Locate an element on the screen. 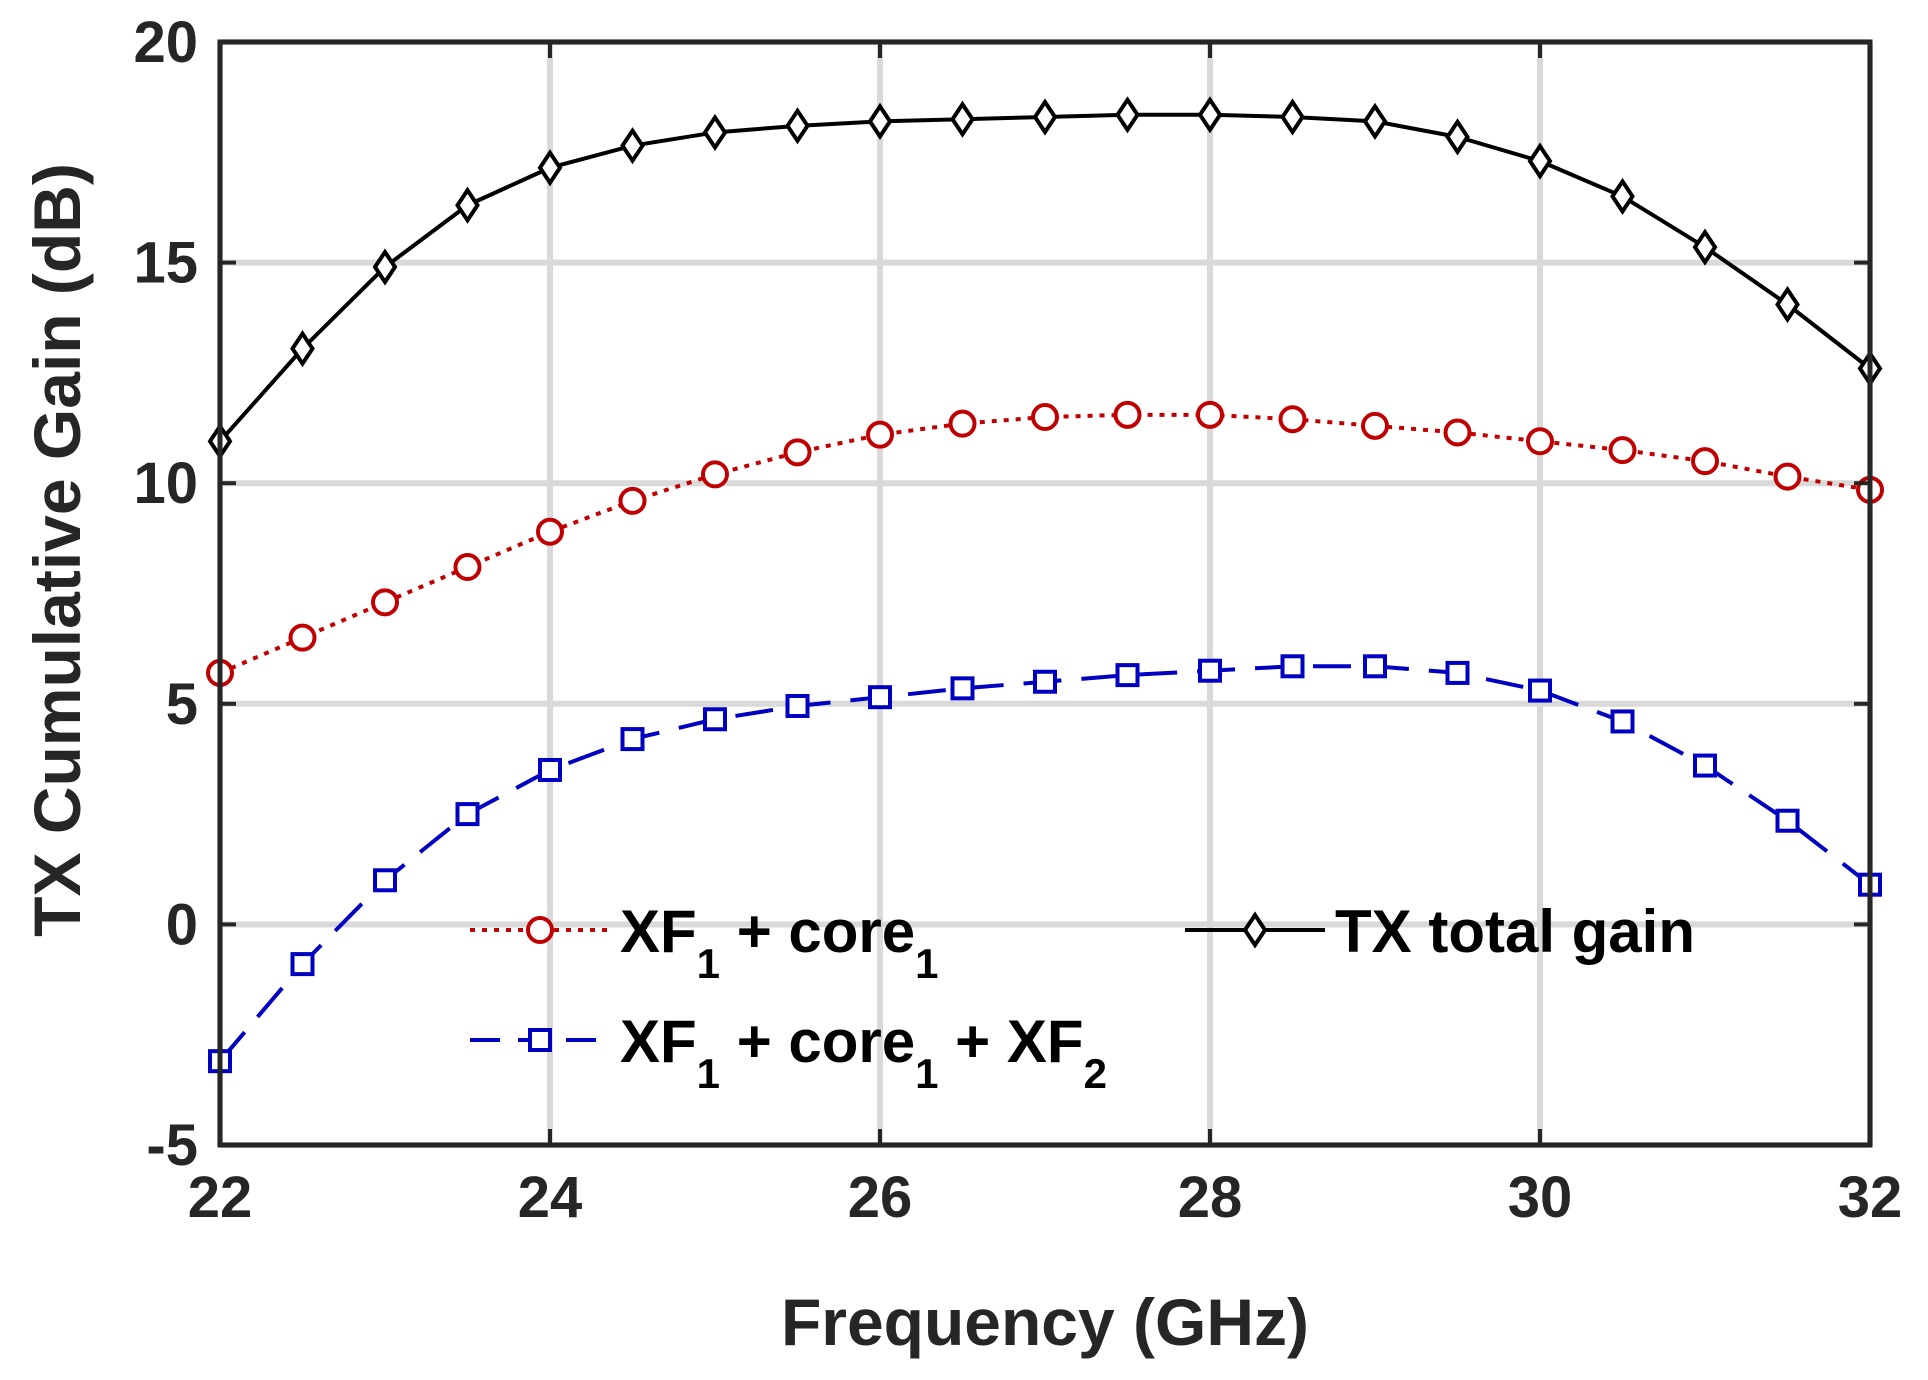 This screenshot has height=1380, width=1928. legend-label: XF1 + core1 is located at coordinates (779, 942).